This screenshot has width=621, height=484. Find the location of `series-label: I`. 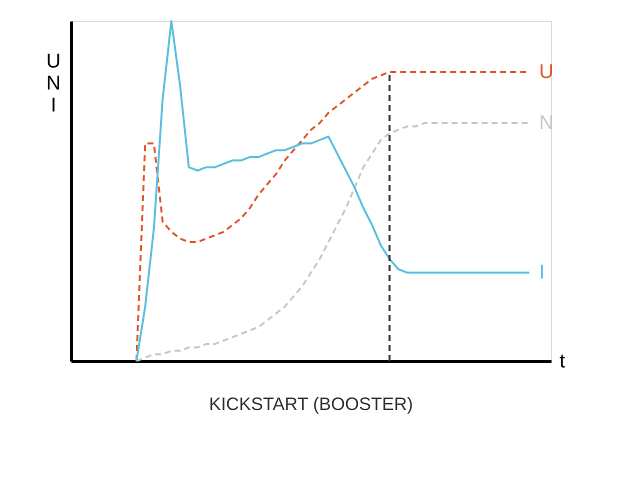

series-label: I is located at coordinates (542, 273).